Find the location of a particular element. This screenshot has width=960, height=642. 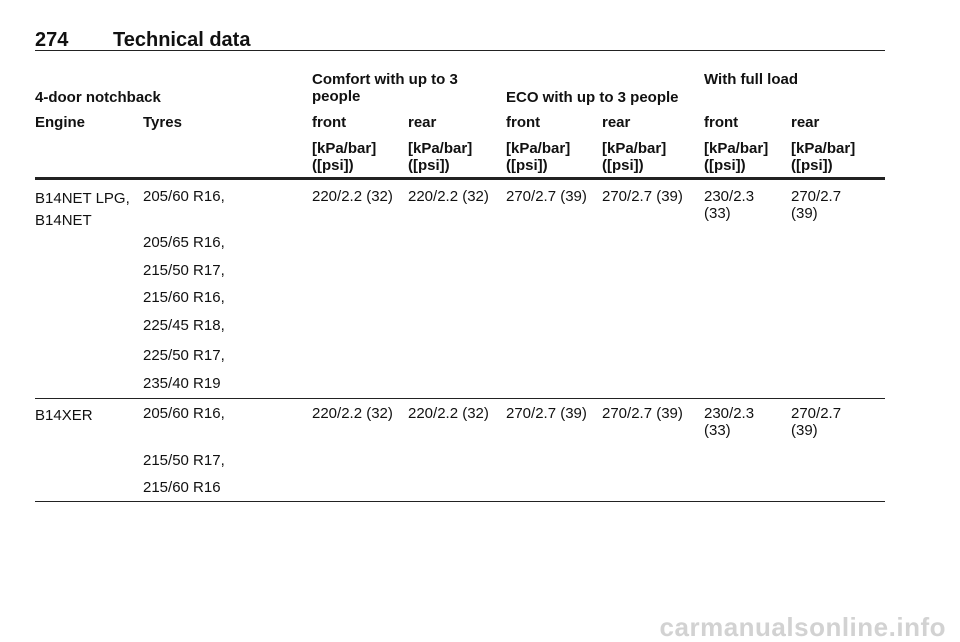

tyre-size: 205/65 R16, is located at coordinates (184, 242).